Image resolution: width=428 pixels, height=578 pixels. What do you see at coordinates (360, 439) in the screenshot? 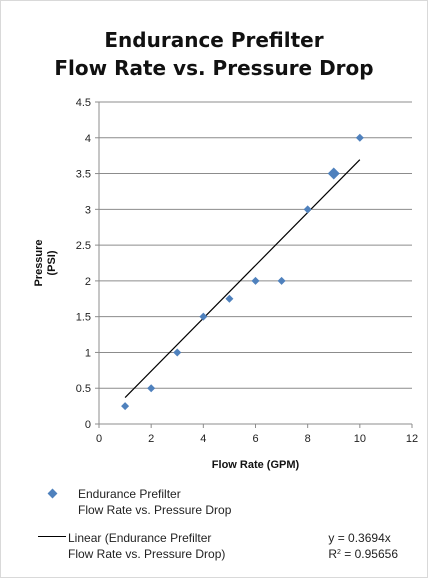
I see `x-tick-label: 10` at bounding box center [360, 439].